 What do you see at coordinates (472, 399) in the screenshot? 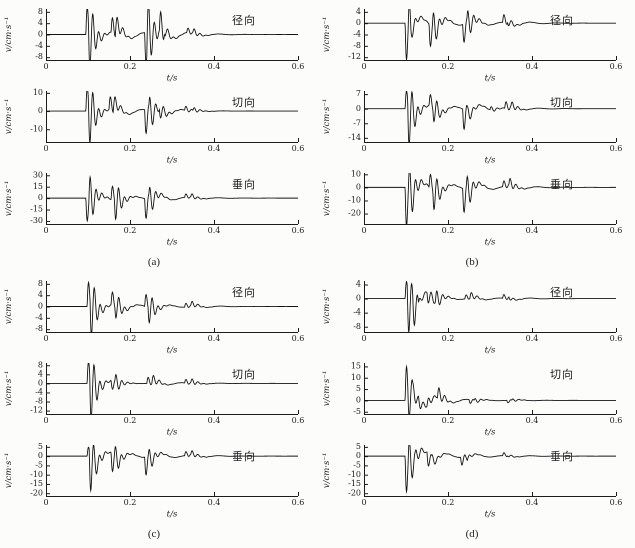
I see `waveform-canvas-d-tangential` at bounding box center [472, 399].